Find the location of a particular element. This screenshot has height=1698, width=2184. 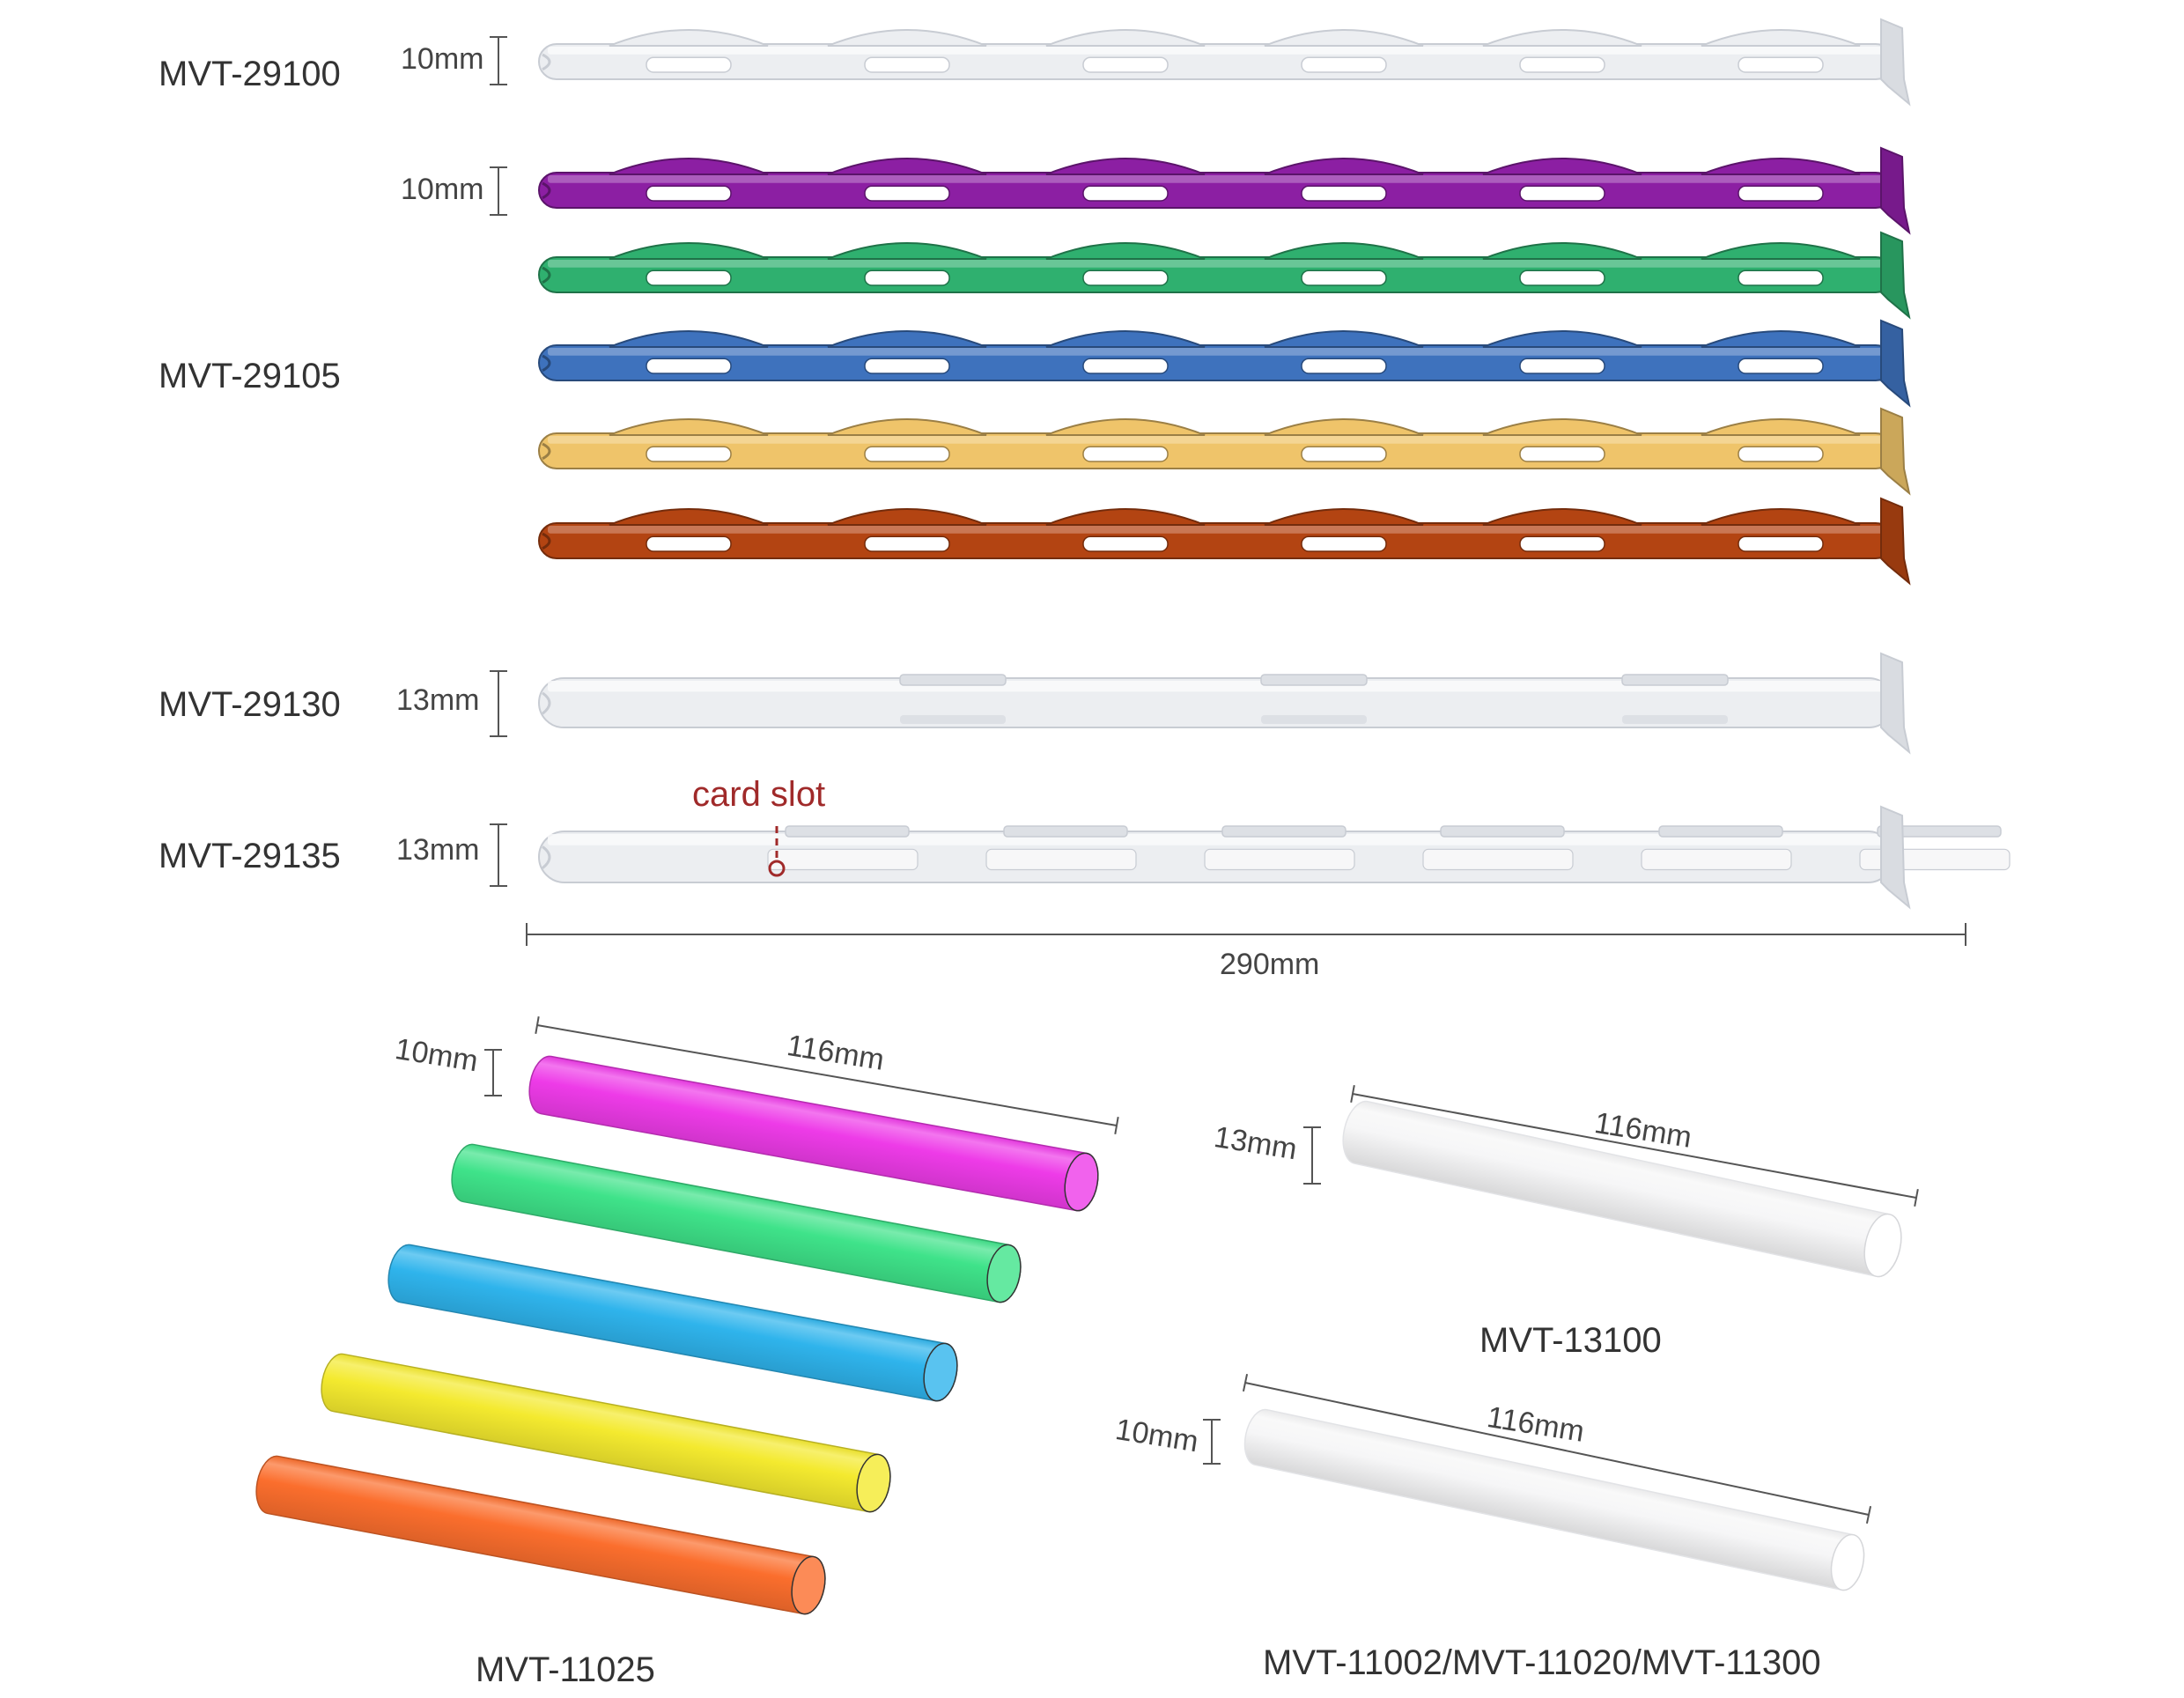

height-label-29135: 13mm is located at coordinates (438, 850).